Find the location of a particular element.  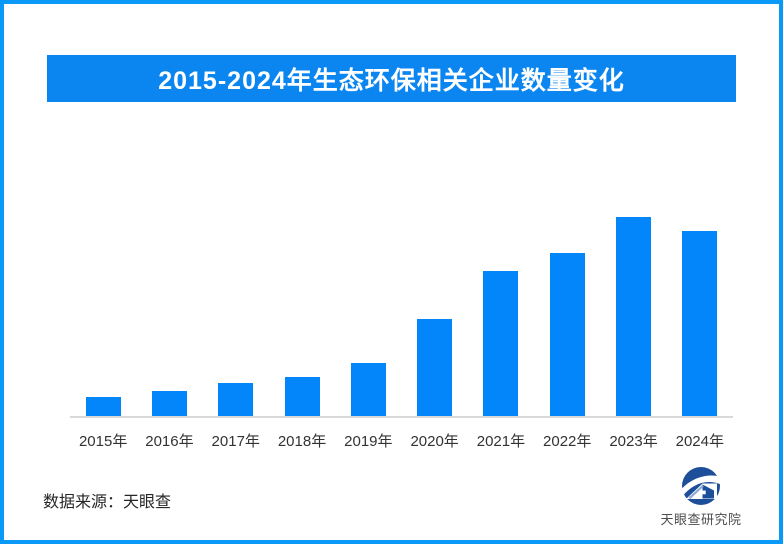

x-tick-label: 2020年 is located at coordinates (434, 441).